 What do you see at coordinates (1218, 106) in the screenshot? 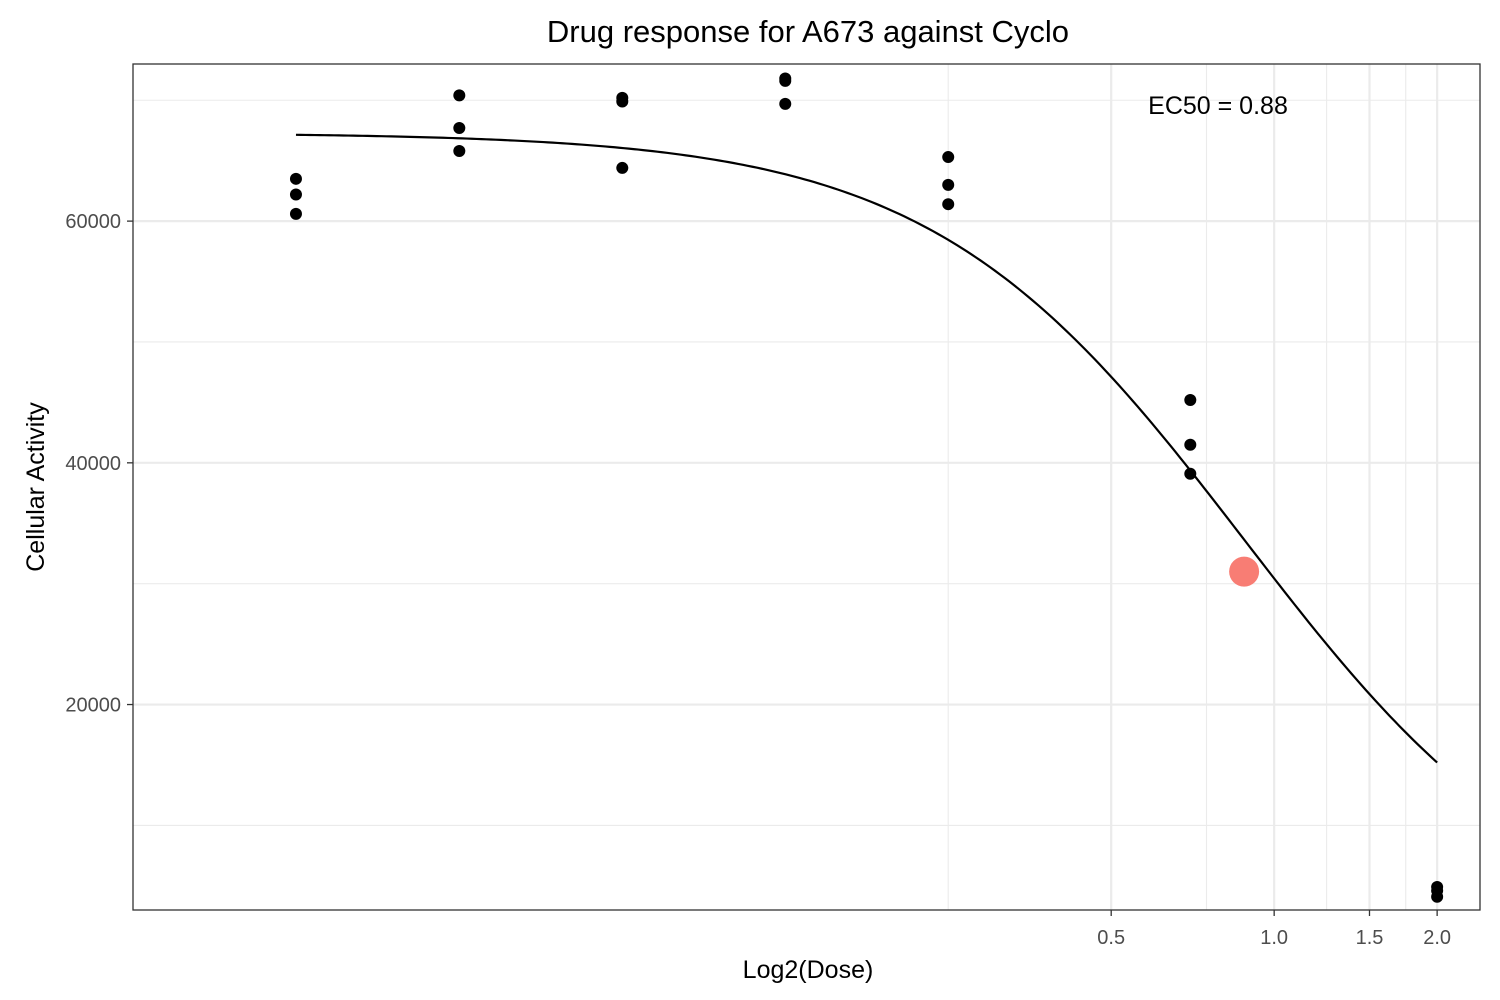
I see `ec50-annotation: EC50 = 0.88` at bounding box center [1218, 106].